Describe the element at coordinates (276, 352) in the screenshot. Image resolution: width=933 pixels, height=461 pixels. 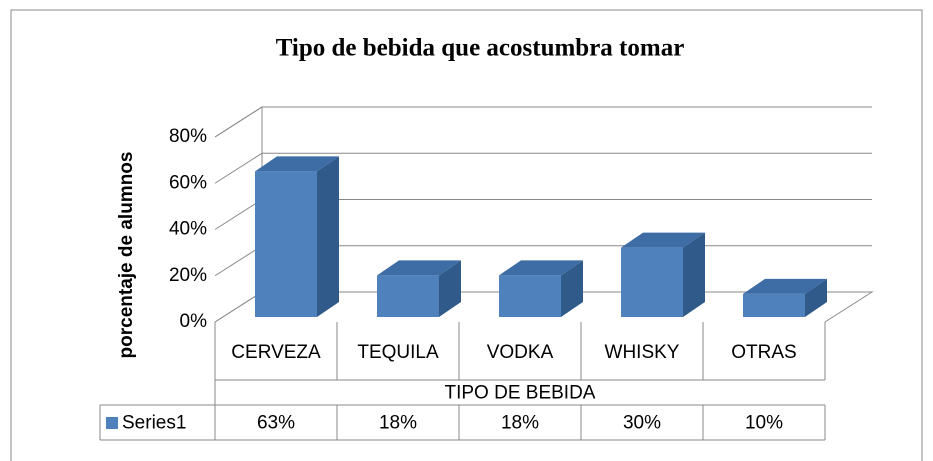
I see `x-tick-label: CERVEZA` at that location.